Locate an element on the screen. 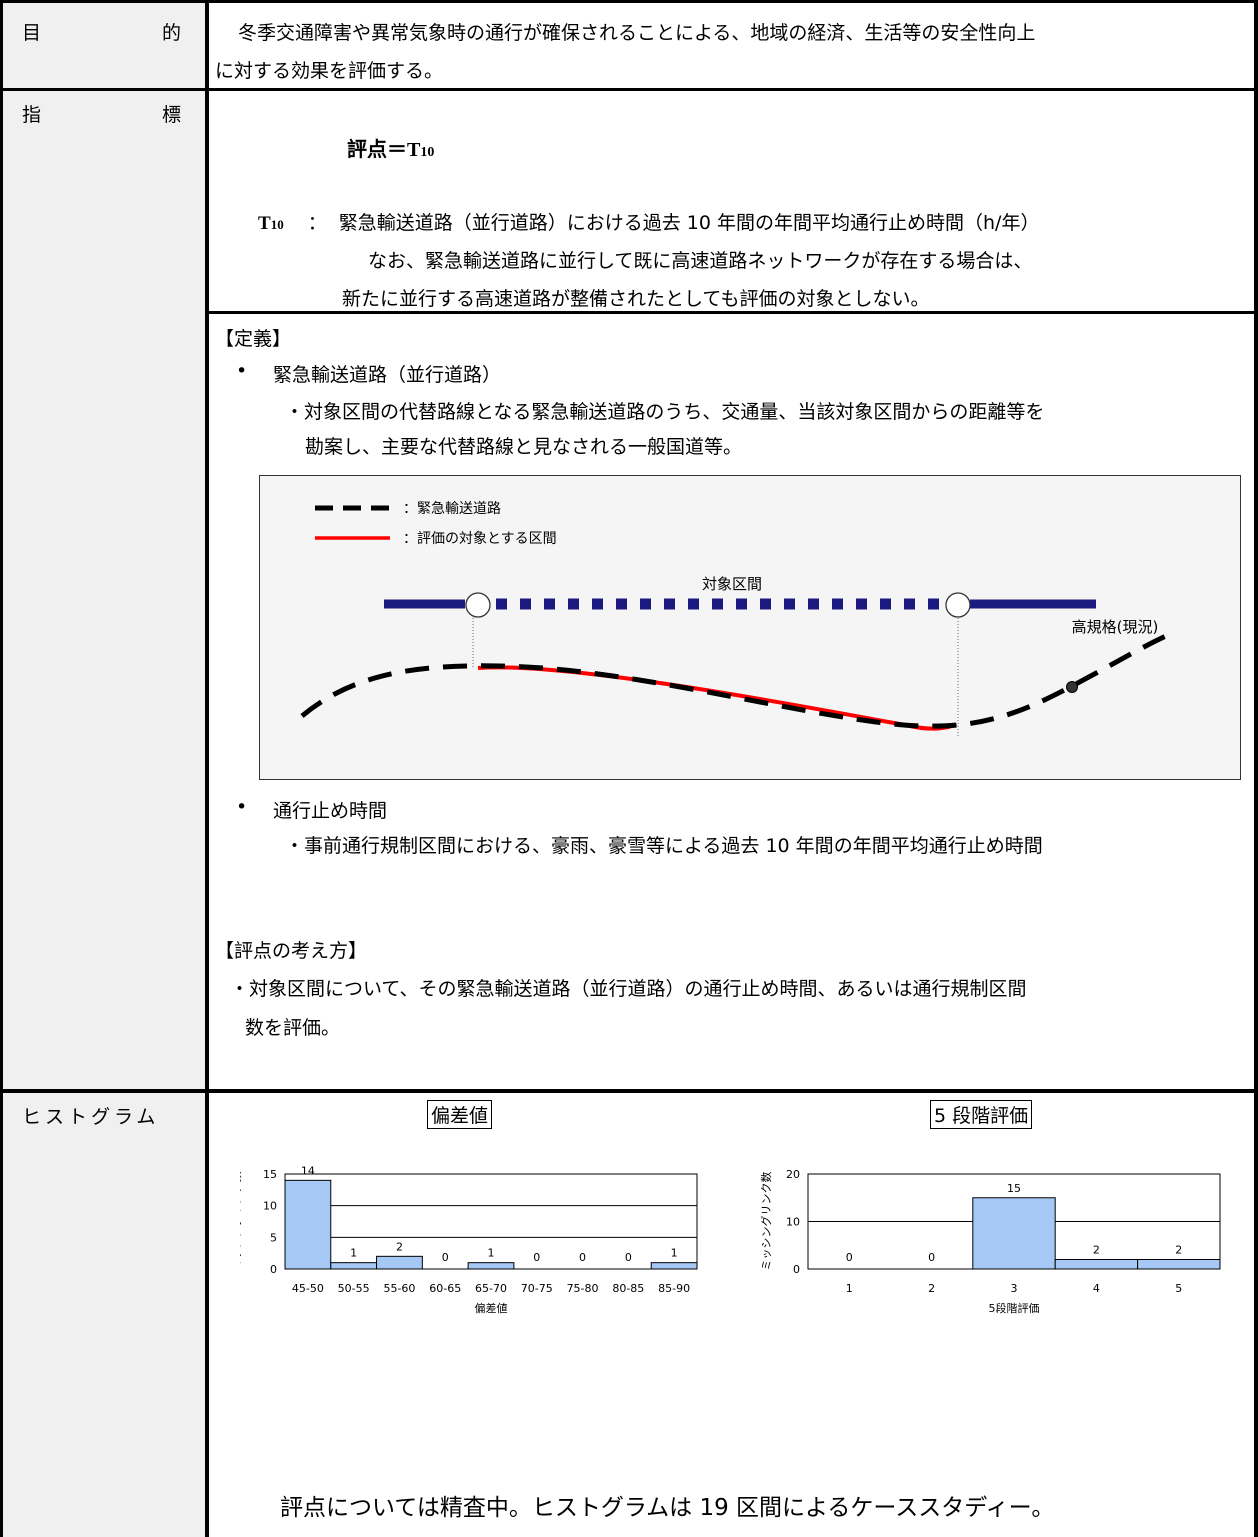  x-tick-label: 55-60 is located at coordinates (399, 1288).